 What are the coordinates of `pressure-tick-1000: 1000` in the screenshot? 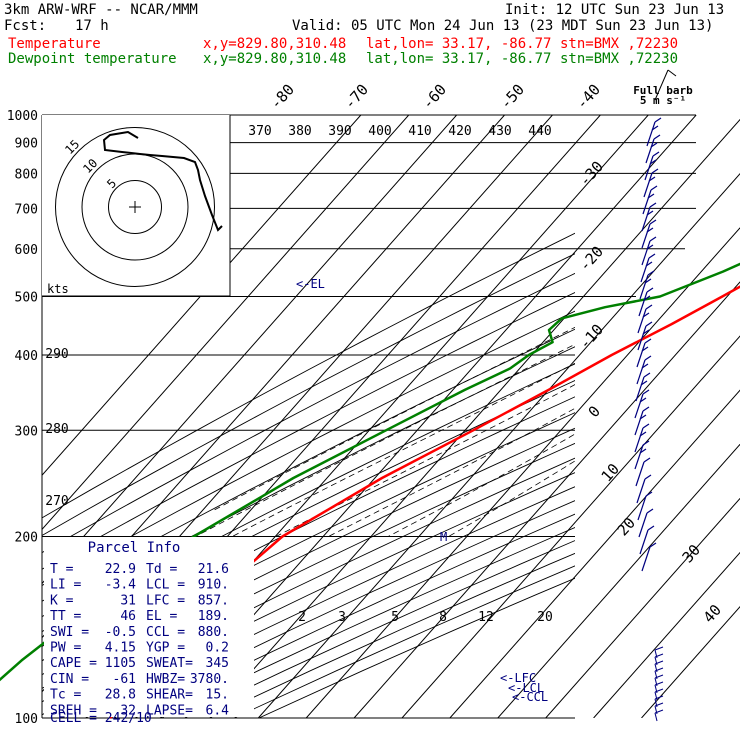 It's located at (22, 116).